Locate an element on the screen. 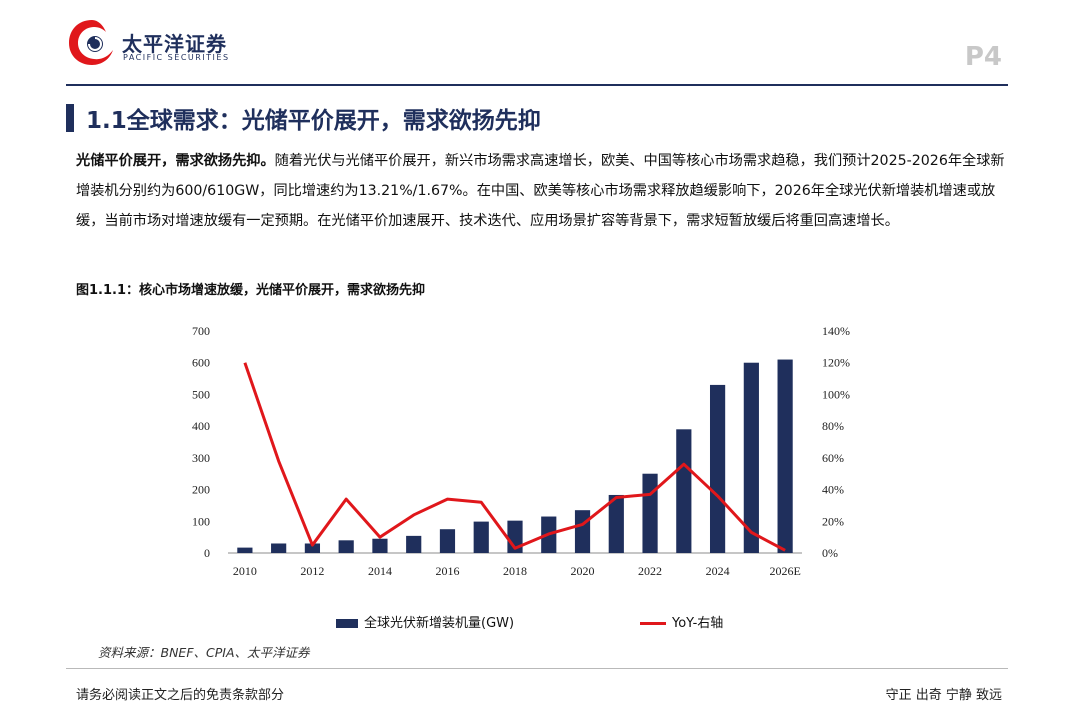 This screenshot has height=722, width=1080. bar-2010 is located at coordinates (245, 550).